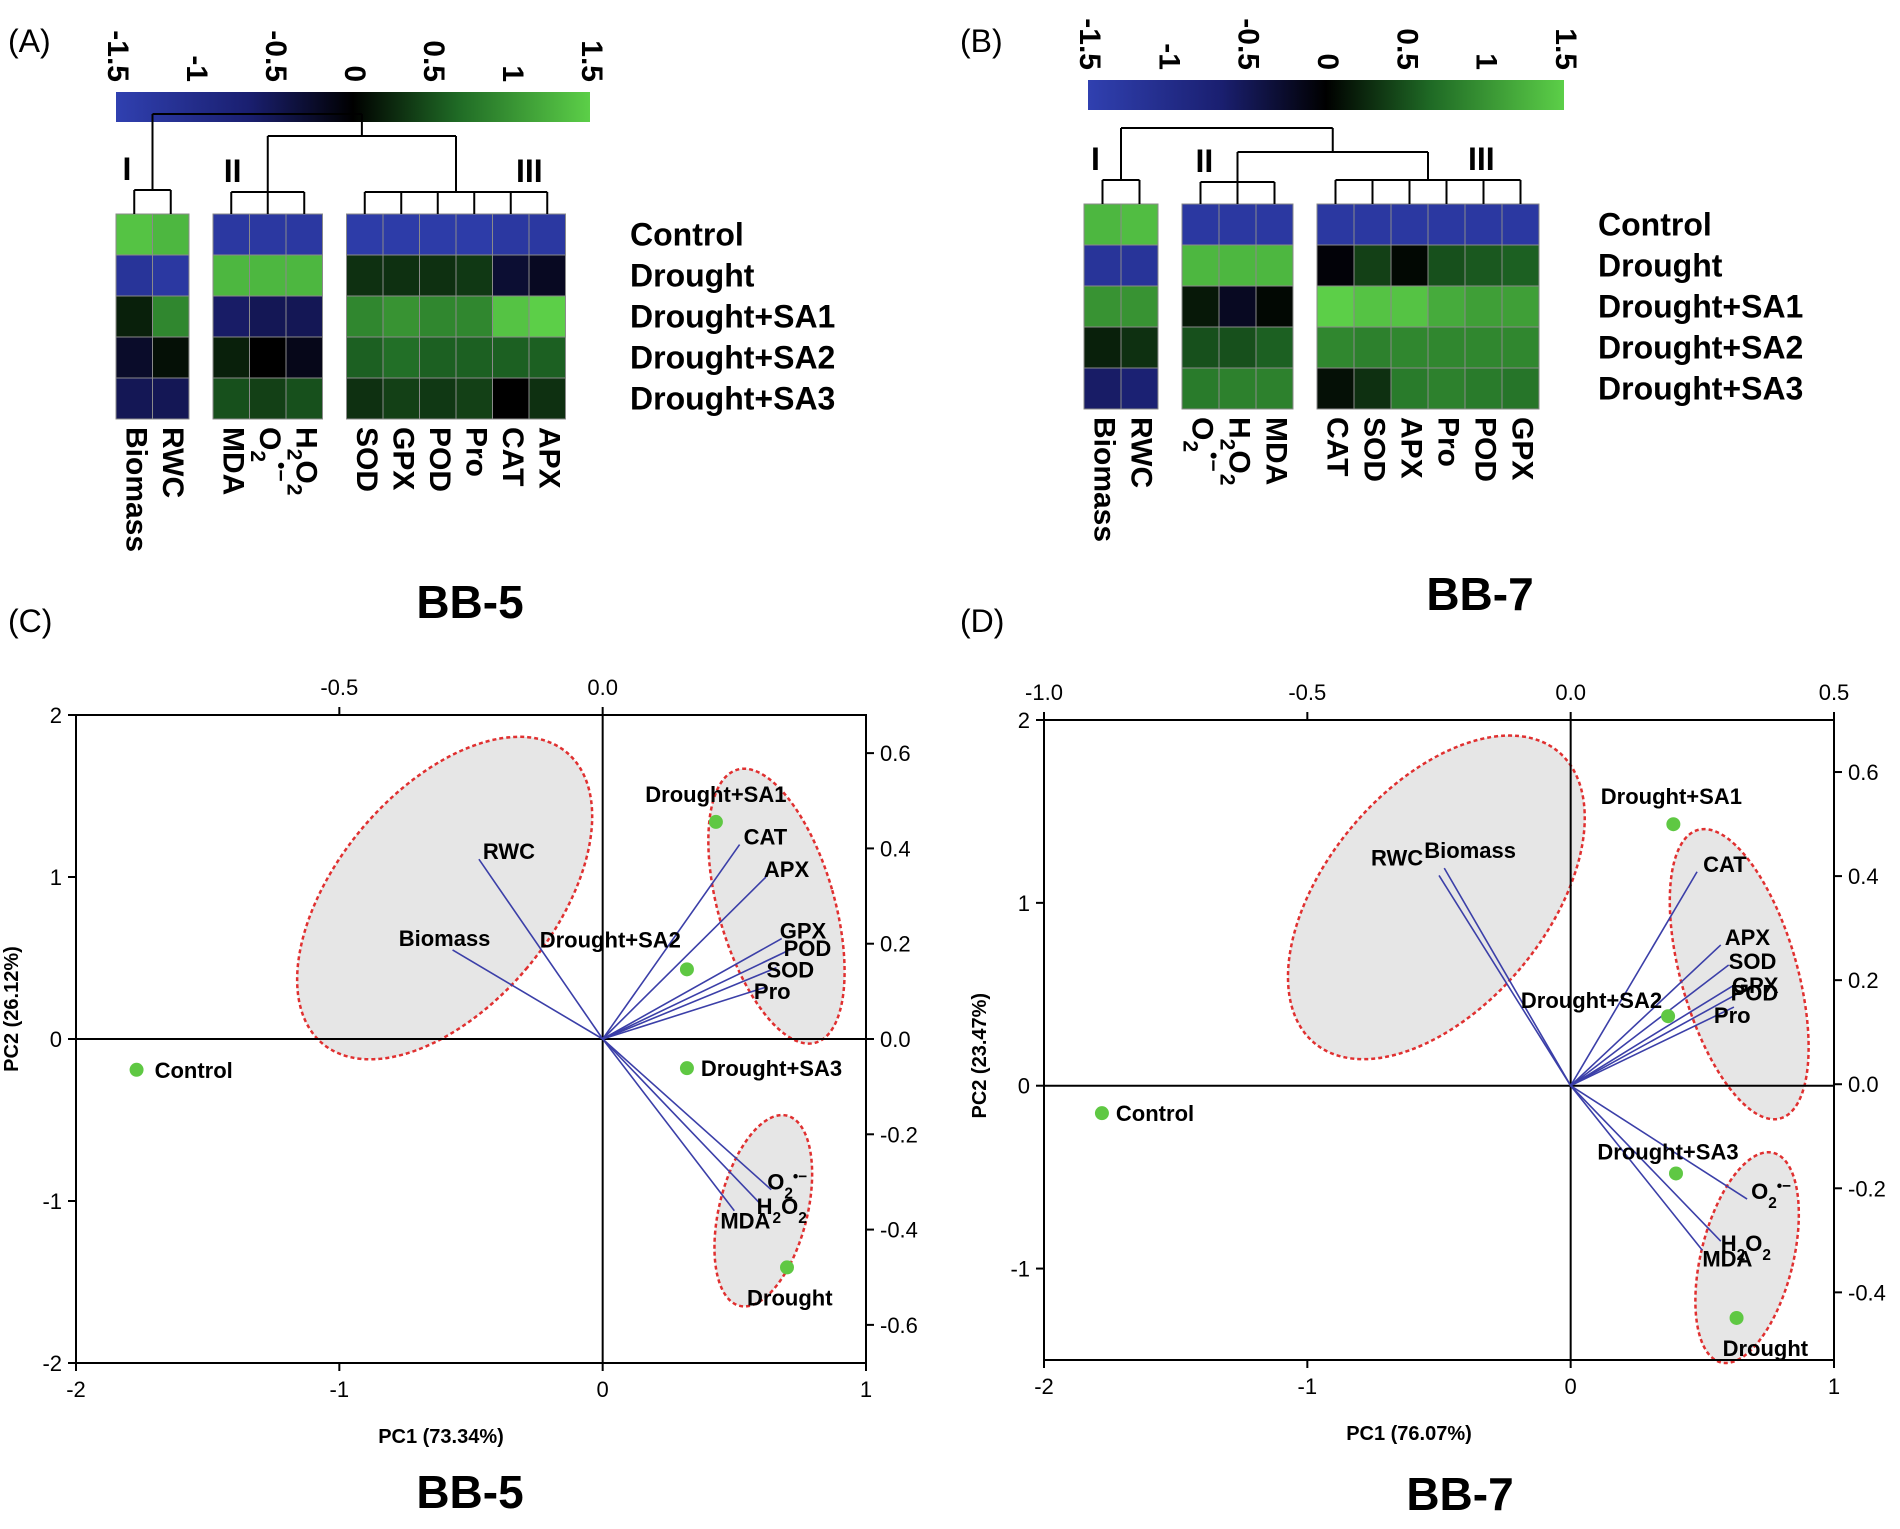 The width and height of the screenshot is (1900, 1529). What do you see at coordinates (1732, 1015) in the screenshot?
I see `loading-label-pro: Pro` at bounding box center [1732, 1015].